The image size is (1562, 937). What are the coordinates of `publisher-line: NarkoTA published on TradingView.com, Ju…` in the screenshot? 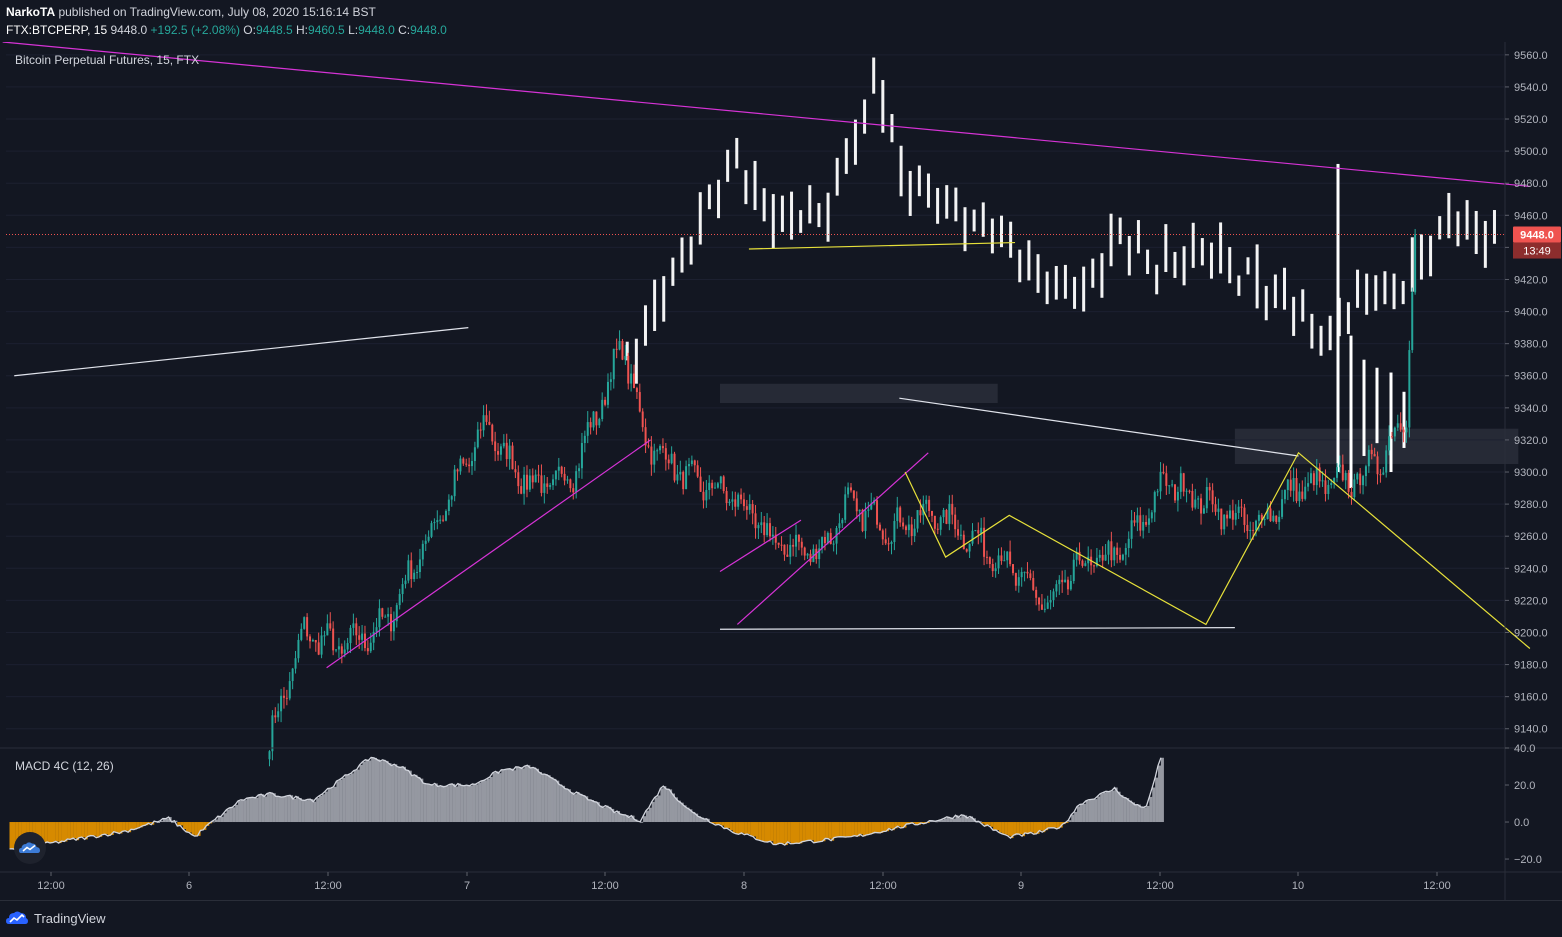 It's located at (191, 12).